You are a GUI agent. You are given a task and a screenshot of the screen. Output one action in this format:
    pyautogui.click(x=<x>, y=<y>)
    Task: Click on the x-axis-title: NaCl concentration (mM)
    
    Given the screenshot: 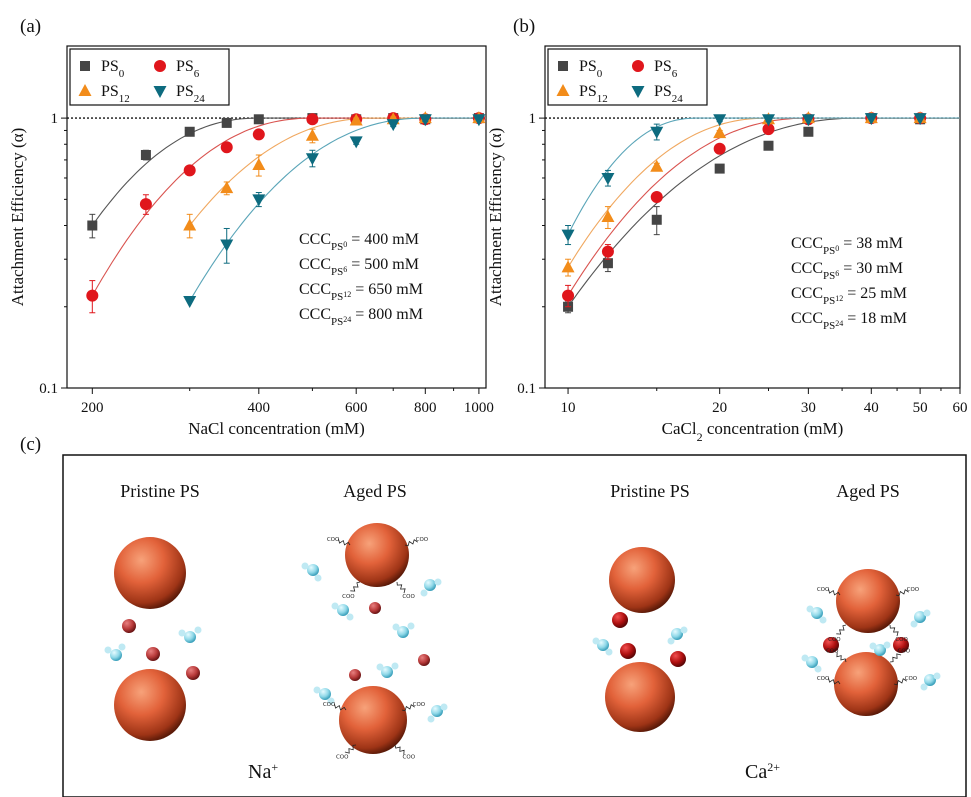 What is the action you would take?
    pyautogui.click(x=276, y=428)
    